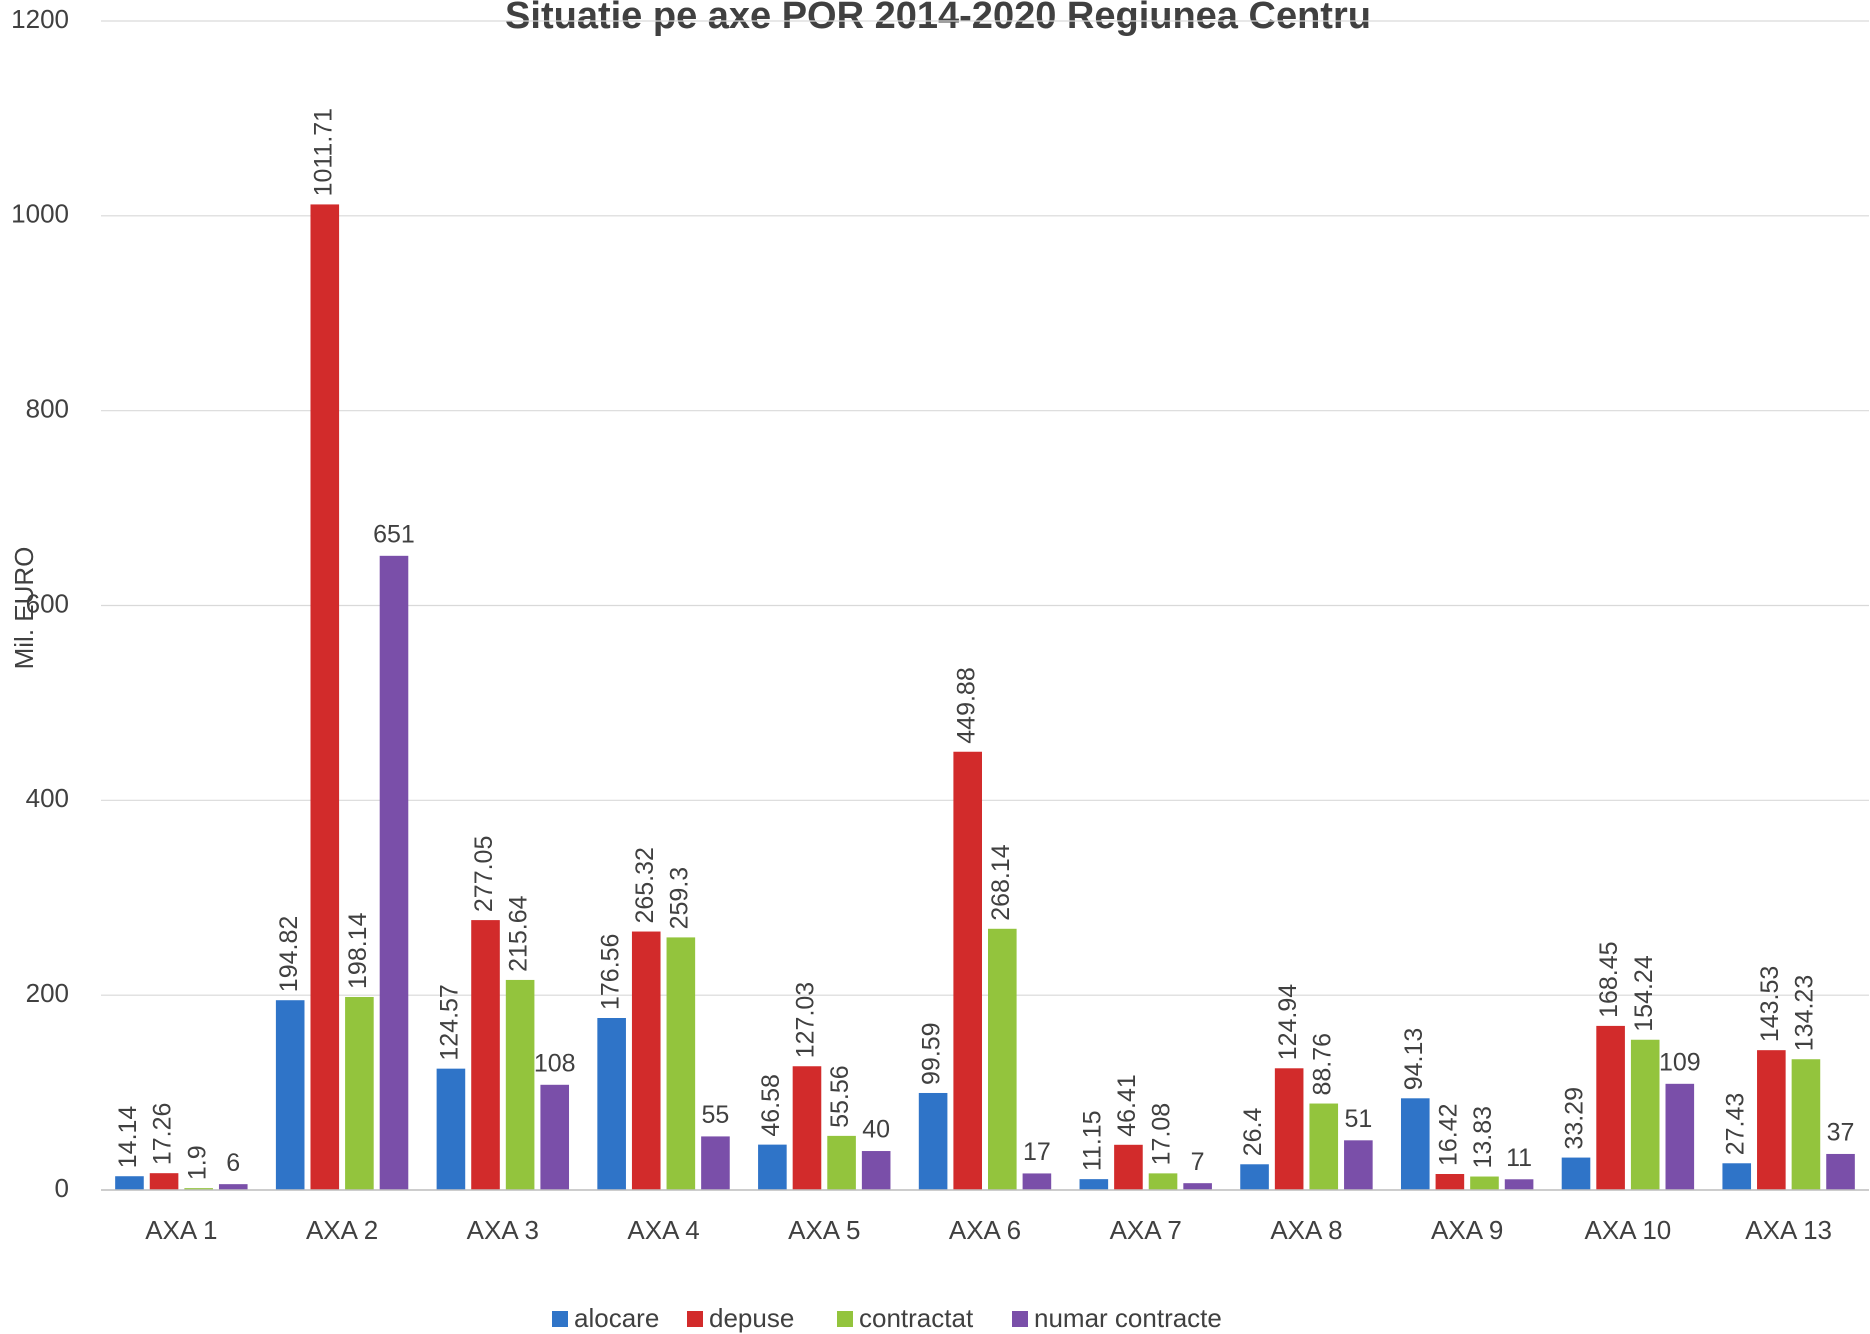 This screenshot has width=1870, height=1334. What do you see at coordinates (47, 603) in the screenshot?
I see `y-tick-label: 600` at bounding box center [47, 603].